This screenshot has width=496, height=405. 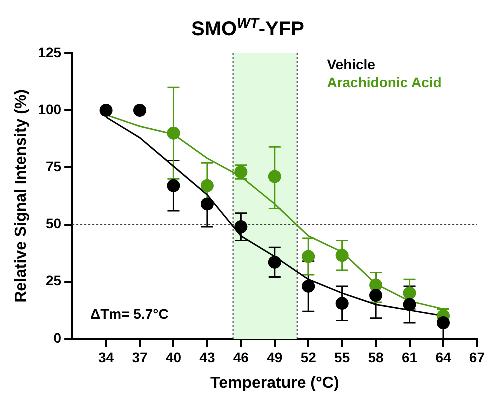 What do you see at coordinates (384, 82) in the screenshot?
I see `text: Arachidonic Acid` at bounding box center [384, 82].